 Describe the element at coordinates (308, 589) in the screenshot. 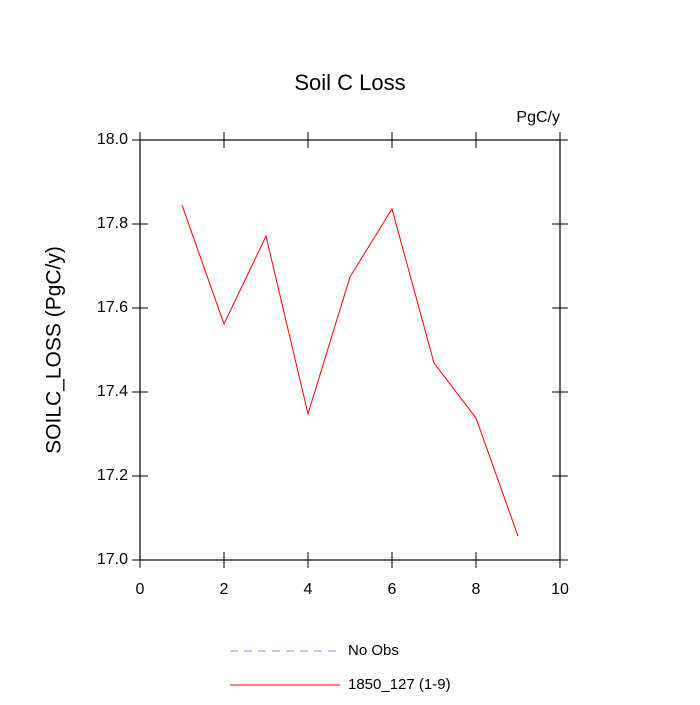

I see `x-tick-label: 4` at that location.